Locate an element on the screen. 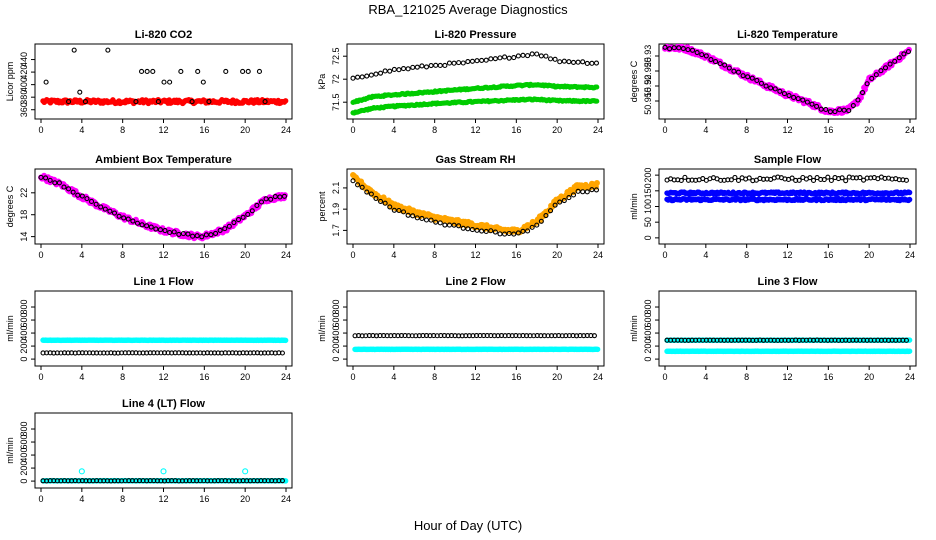  y-tick-label: 100 is located at coordinates (648, 206).